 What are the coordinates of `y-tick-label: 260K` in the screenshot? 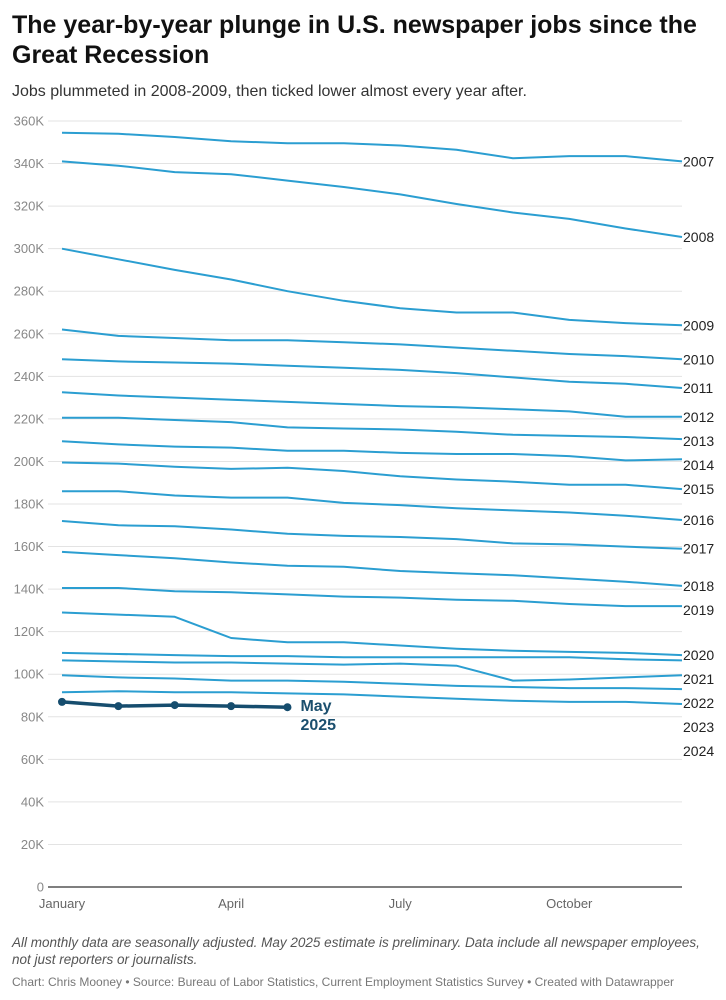 It's located at (29, 333).